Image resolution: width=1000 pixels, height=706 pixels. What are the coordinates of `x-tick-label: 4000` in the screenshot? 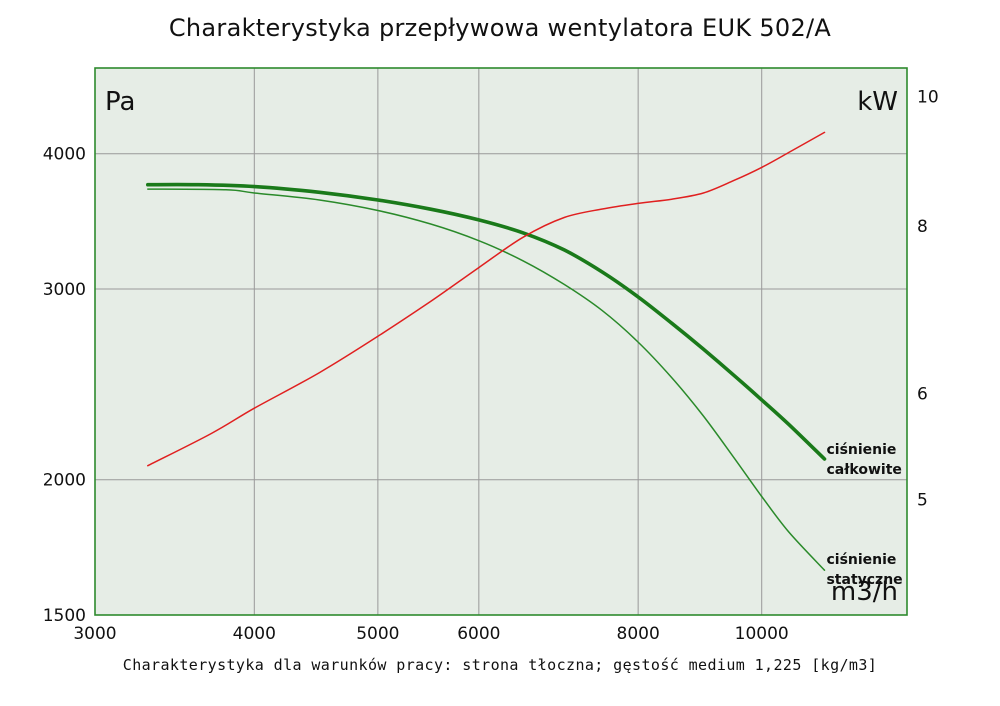 It's located at (254, 634).